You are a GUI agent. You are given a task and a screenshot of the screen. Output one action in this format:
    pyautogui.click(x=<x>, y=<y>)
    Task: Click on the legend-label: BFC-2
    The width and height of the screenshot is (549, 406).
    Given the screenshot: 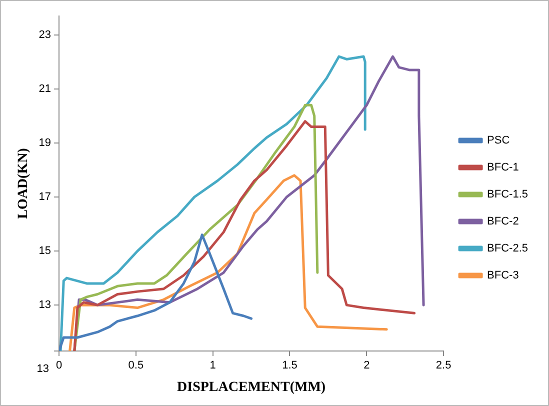 What is the action you would take?
    pyautogui.click(x=503, y=222)
    